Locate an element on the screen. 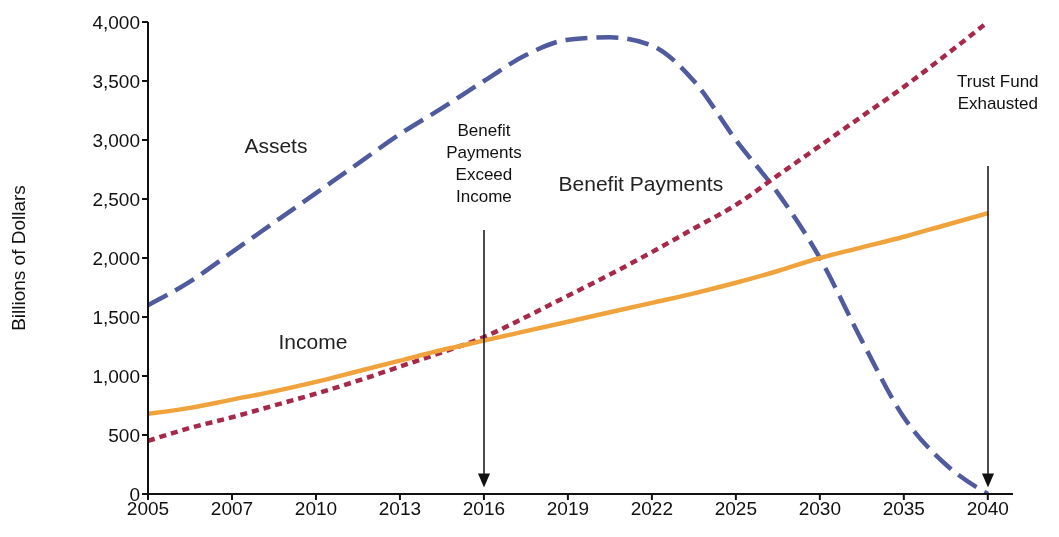  y-tick-label: 3,500 is located at coordinates (116, 81).